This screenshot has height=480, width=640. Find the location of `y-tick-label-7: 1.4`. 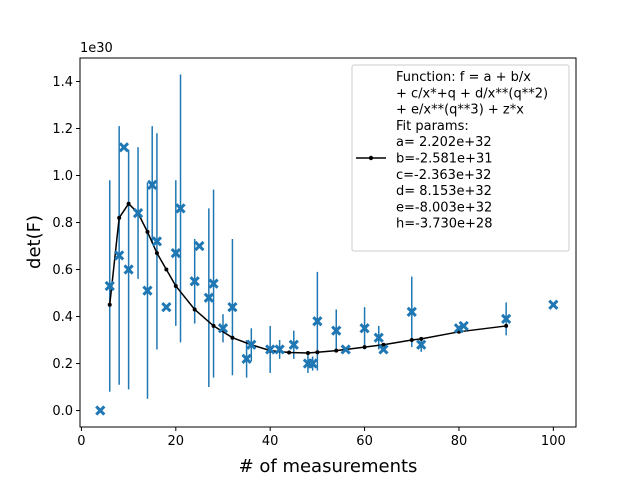

y-tick-label-7: 1.4 is located at coordinates (62, 82).